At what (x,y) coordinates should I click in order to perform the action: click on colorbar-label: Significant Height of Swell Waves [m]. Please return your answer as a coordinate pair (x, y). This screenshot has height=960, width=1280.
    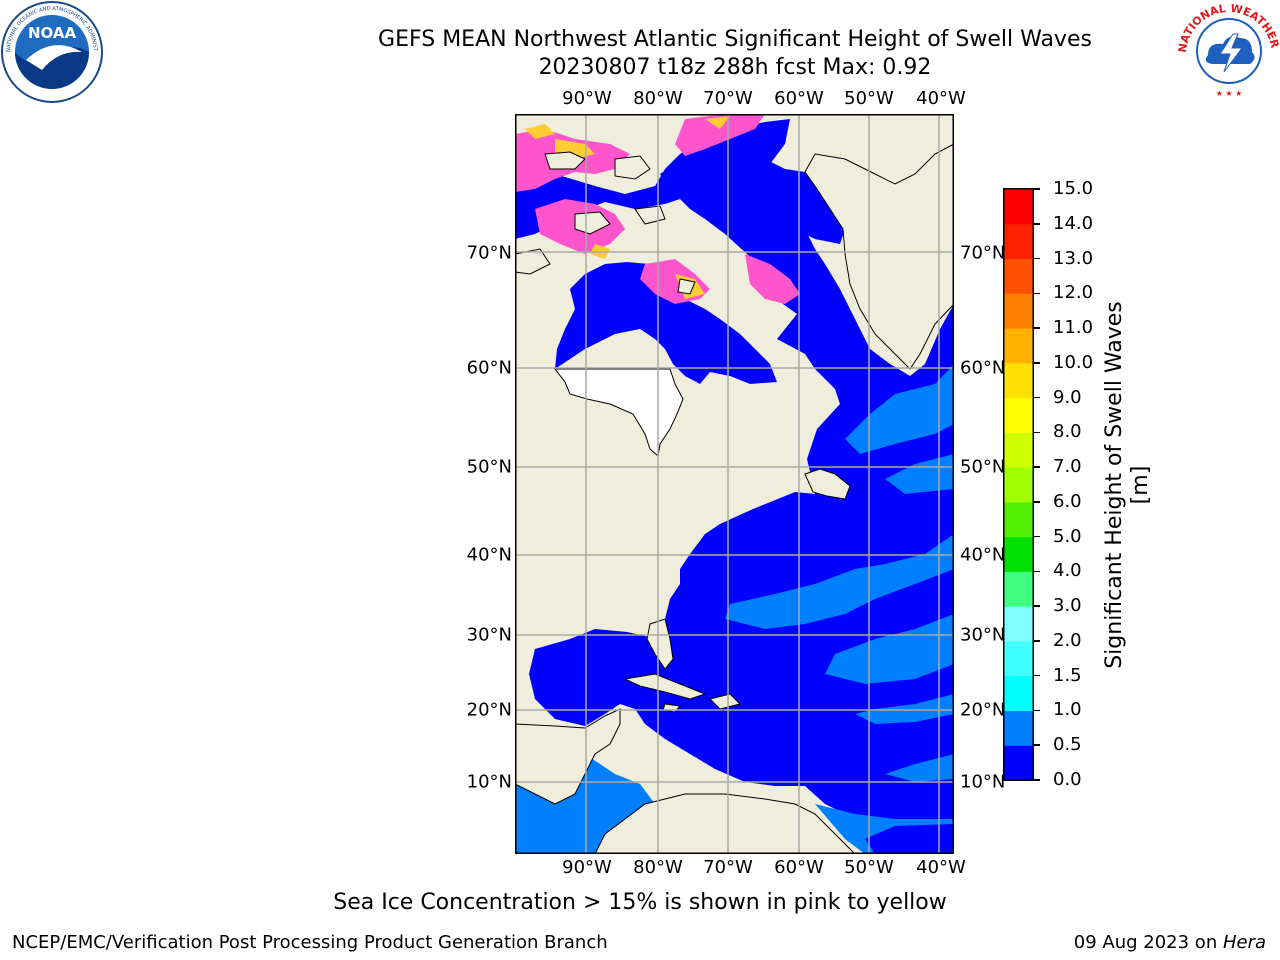
    Looking at the image, I should click on (1127, 485).